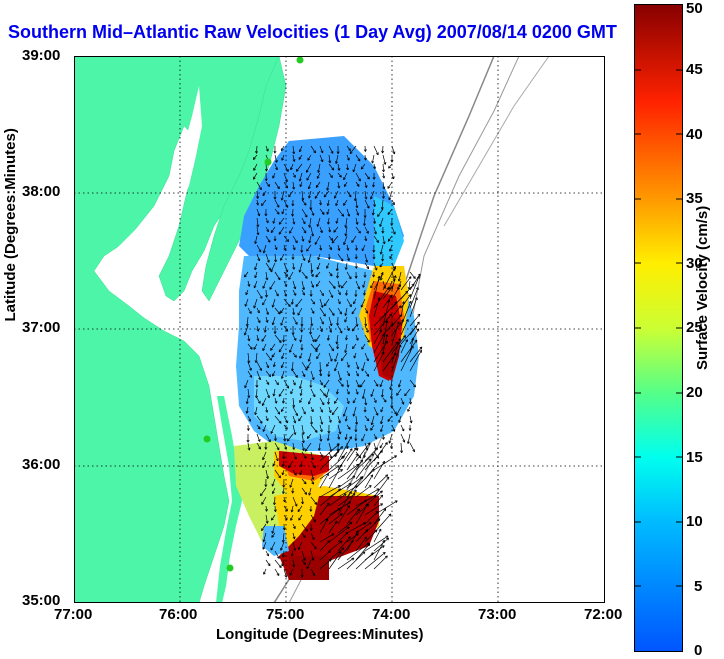 The image size is (724, 659). What do you see at coordinates (300, 60) in the screenshot?
I see `radar-station-marker` at bounding box center [300, 60].